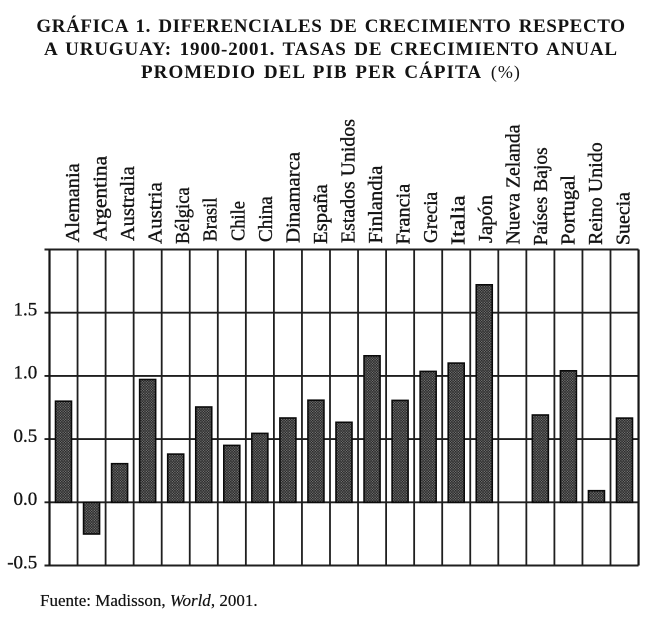 The height and width of the screenshot is (617, 655). What do you see at coordinates (514, 185) in the screenshot?
I see `svg-text: Nueva Zelanda` at bounding box center [514, 185].